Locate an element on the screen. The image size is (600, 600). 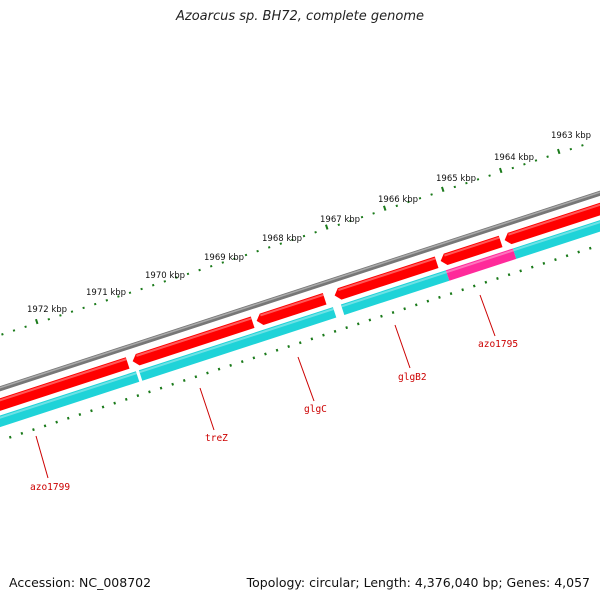
kbp-label-1971: 1971 kbp is located at coordinates (106, 293).